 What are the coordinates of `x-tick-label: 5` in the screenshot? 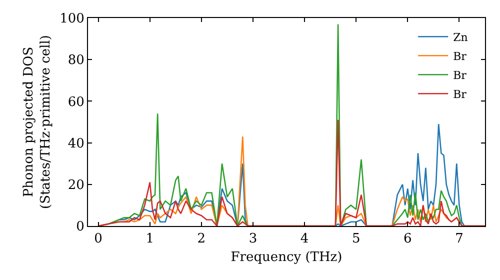 It's located at (356, 239).